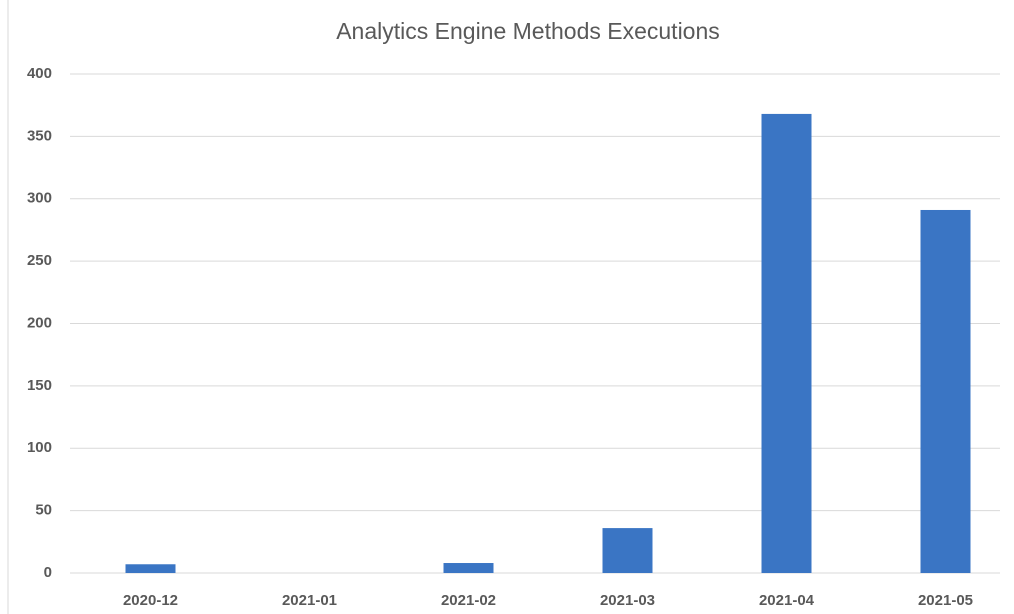 The height and width of the screenshot is (614, 1014). Describe the element at coordinates (787, 600) in the screenshot. I see `x-tick-label: 2021-04` at that location.